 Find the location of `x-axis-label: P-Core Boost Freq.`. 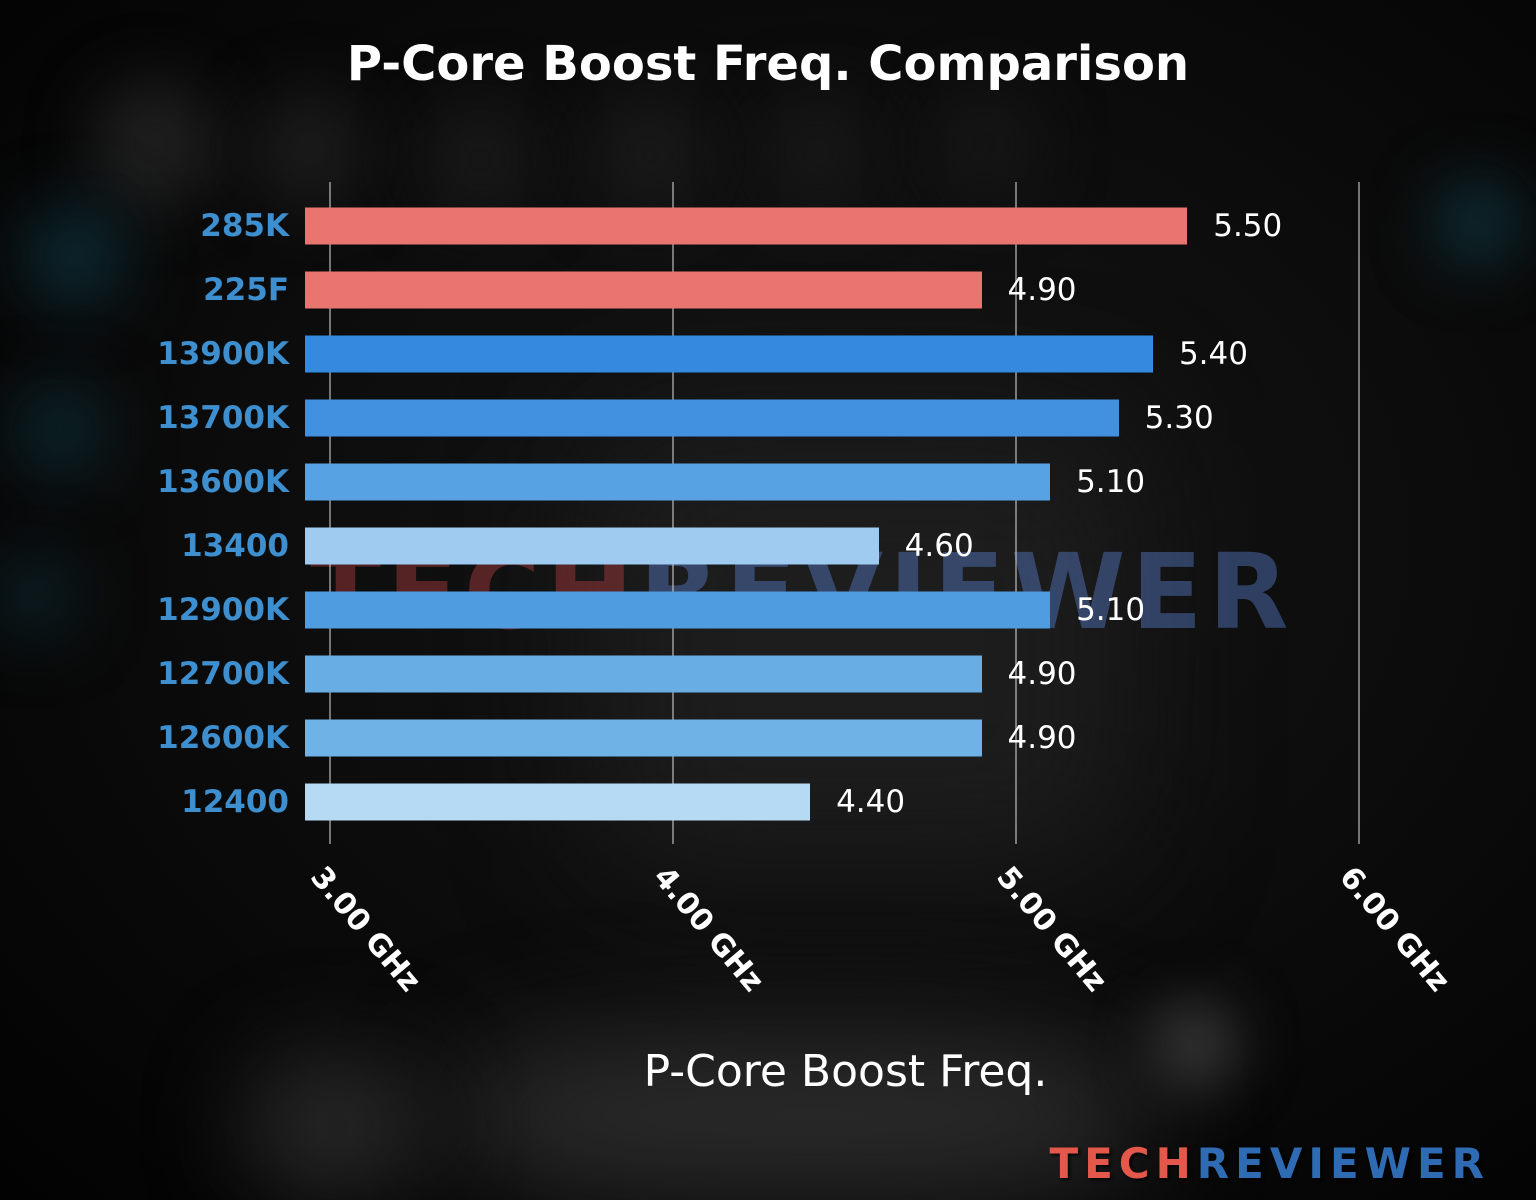

x-axis-label: P-Core Boost Freq. is located at coordinates (845, 1071).